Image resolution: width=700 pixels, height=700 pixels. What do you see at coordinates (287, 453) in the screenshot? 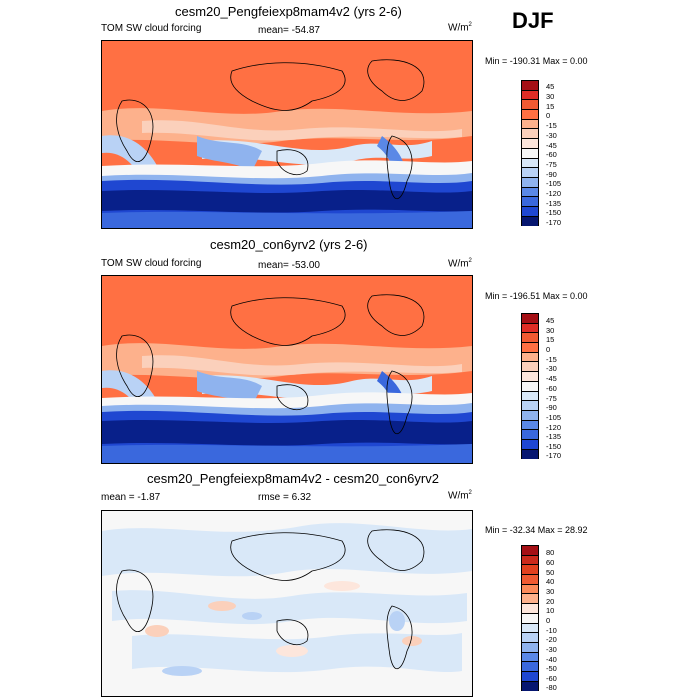
I see `panel2-band-antarctic` at bounding box center [287, 453].